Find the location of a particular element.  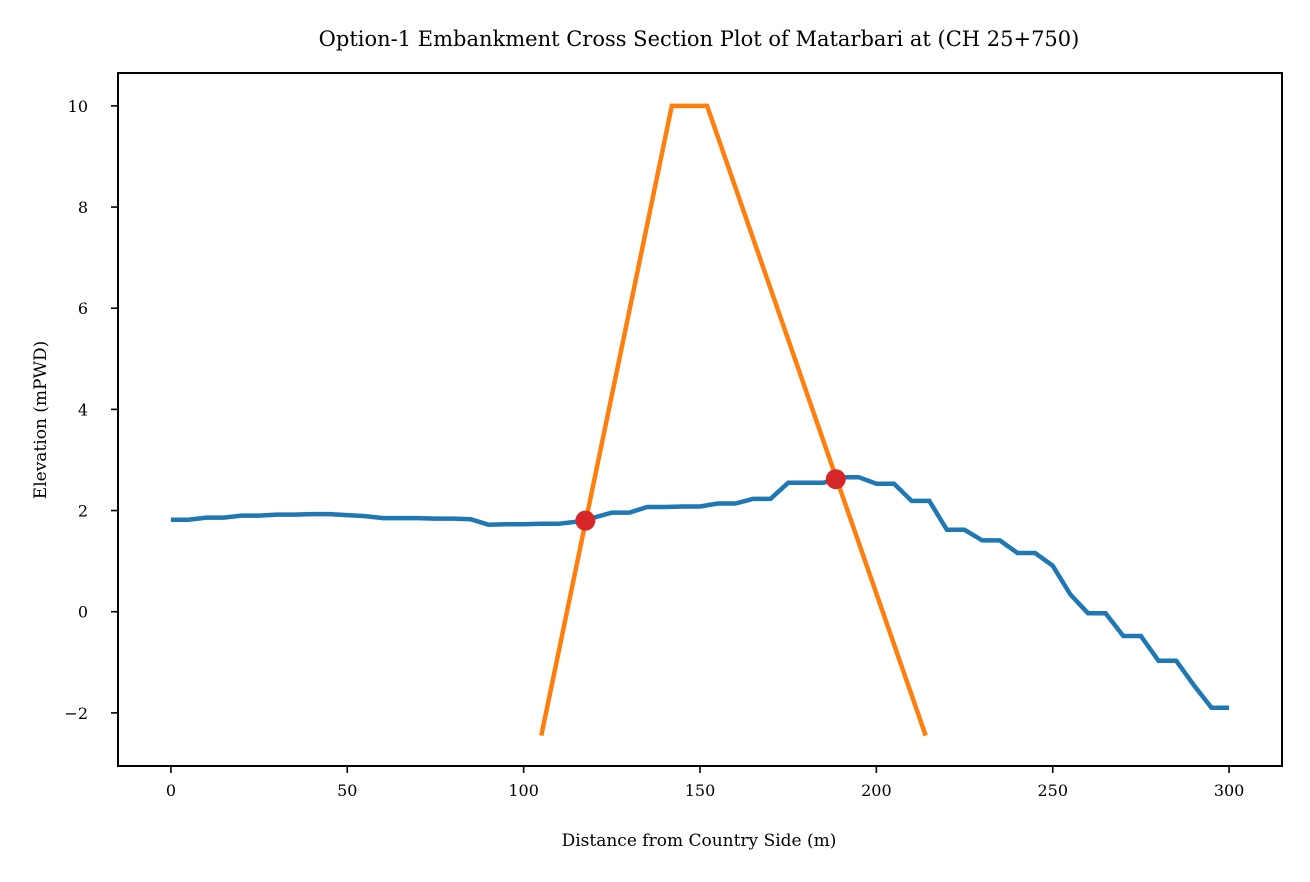

y-tick-label: 2 is located at coordinates (83, 511).